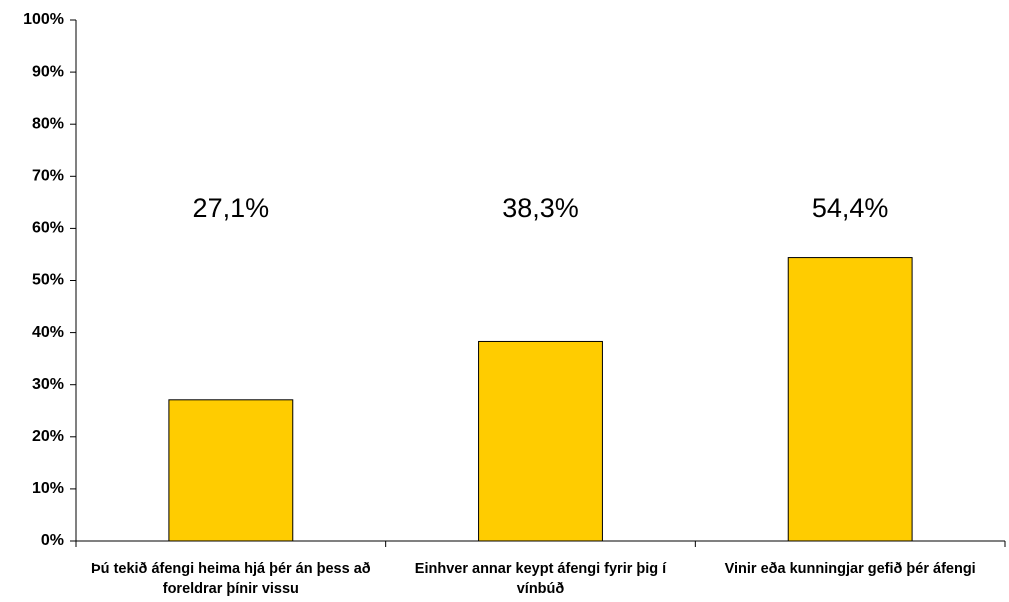 The width and height of the screenshot is (1009, 602). I want to click on y-tick-label: 80%, so click(48, 123).